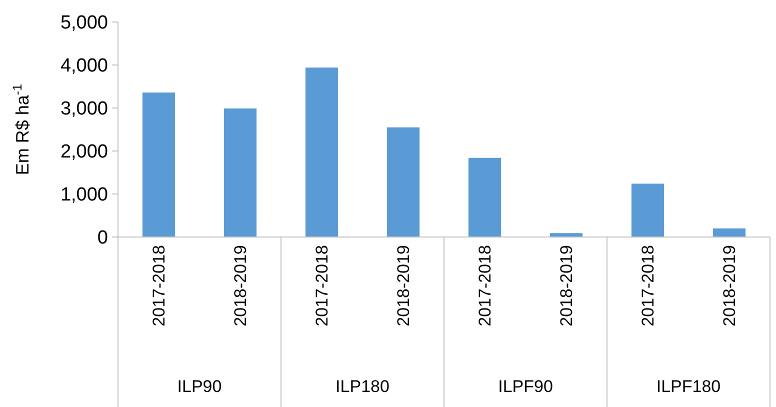 This screenshot has width=776, height=407. I want to click on text: ILP180, so click(363, 386).